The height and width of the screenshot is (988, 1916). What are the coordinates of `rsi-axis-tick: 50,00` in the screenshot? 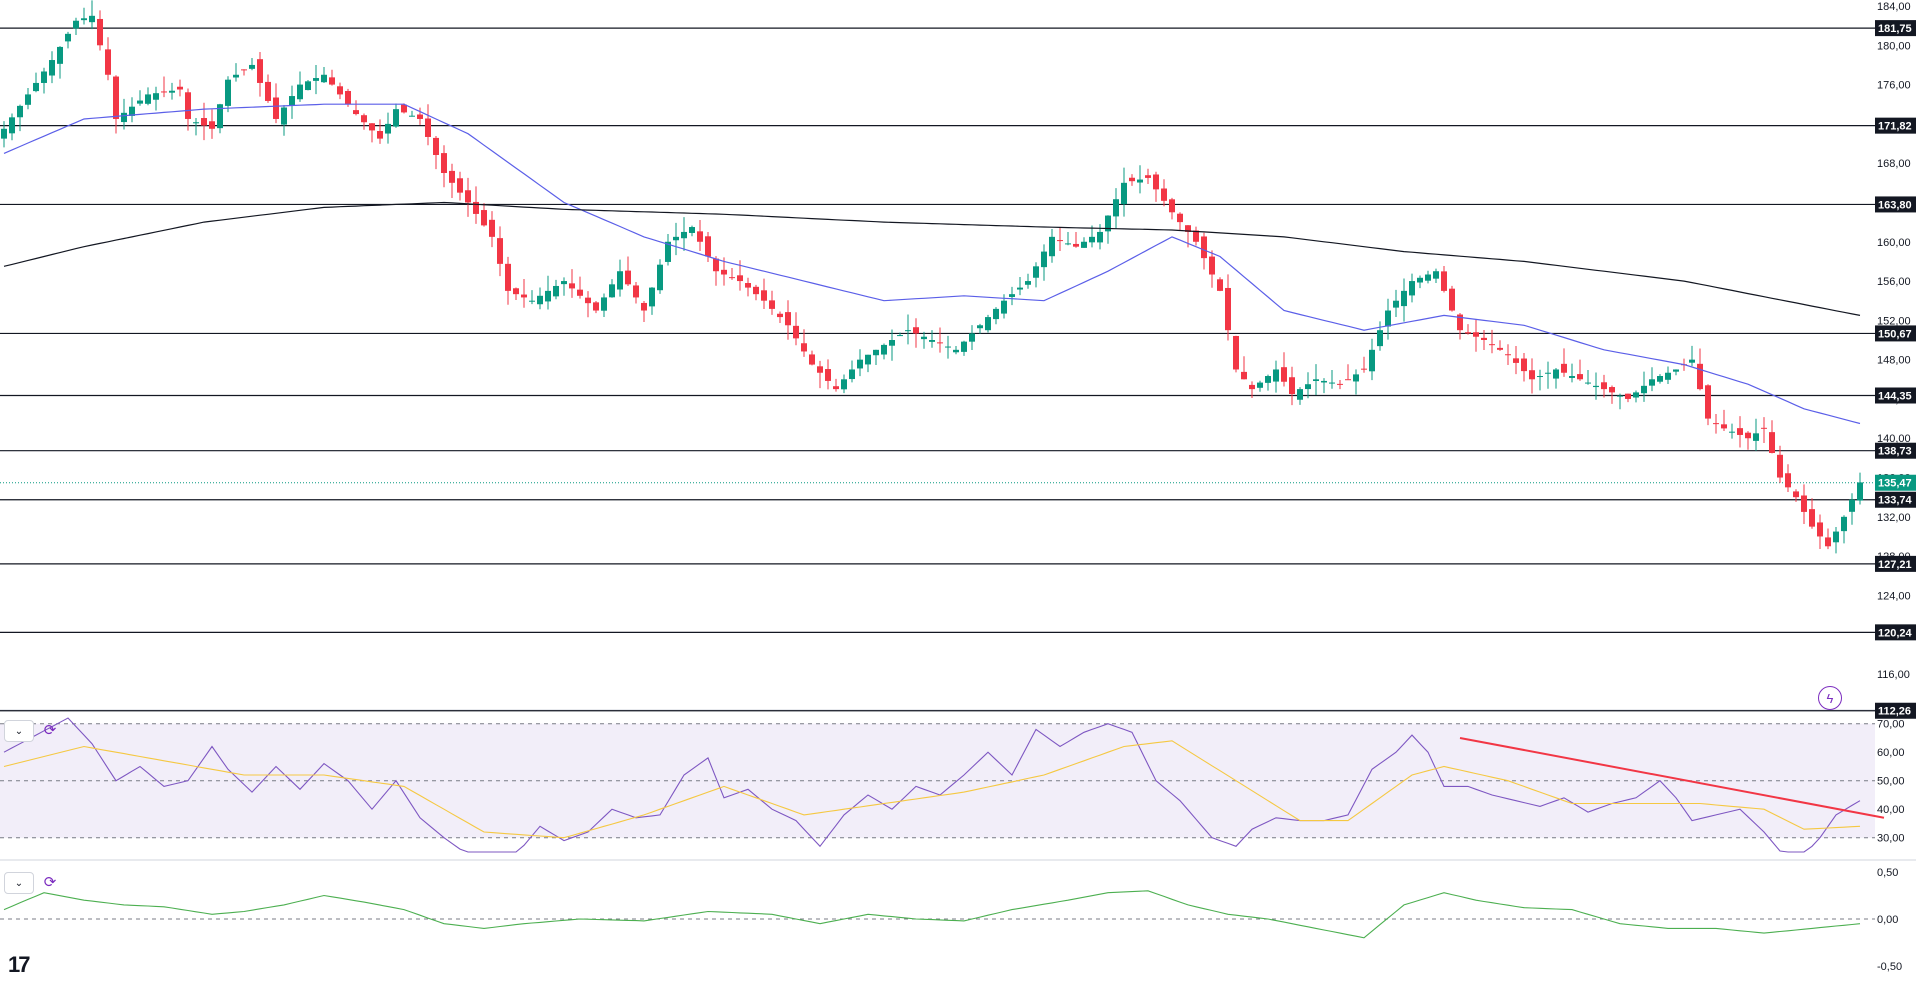 It's located at (1891, 782).